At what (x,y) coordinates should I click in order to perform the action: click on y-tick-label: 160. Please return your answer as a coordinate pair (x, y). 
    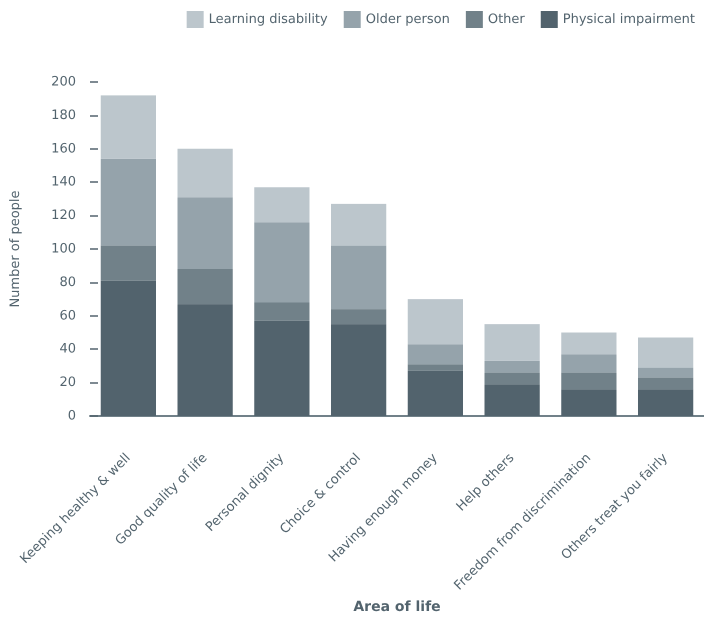
    Looking at the image, I should click on (63, 148).